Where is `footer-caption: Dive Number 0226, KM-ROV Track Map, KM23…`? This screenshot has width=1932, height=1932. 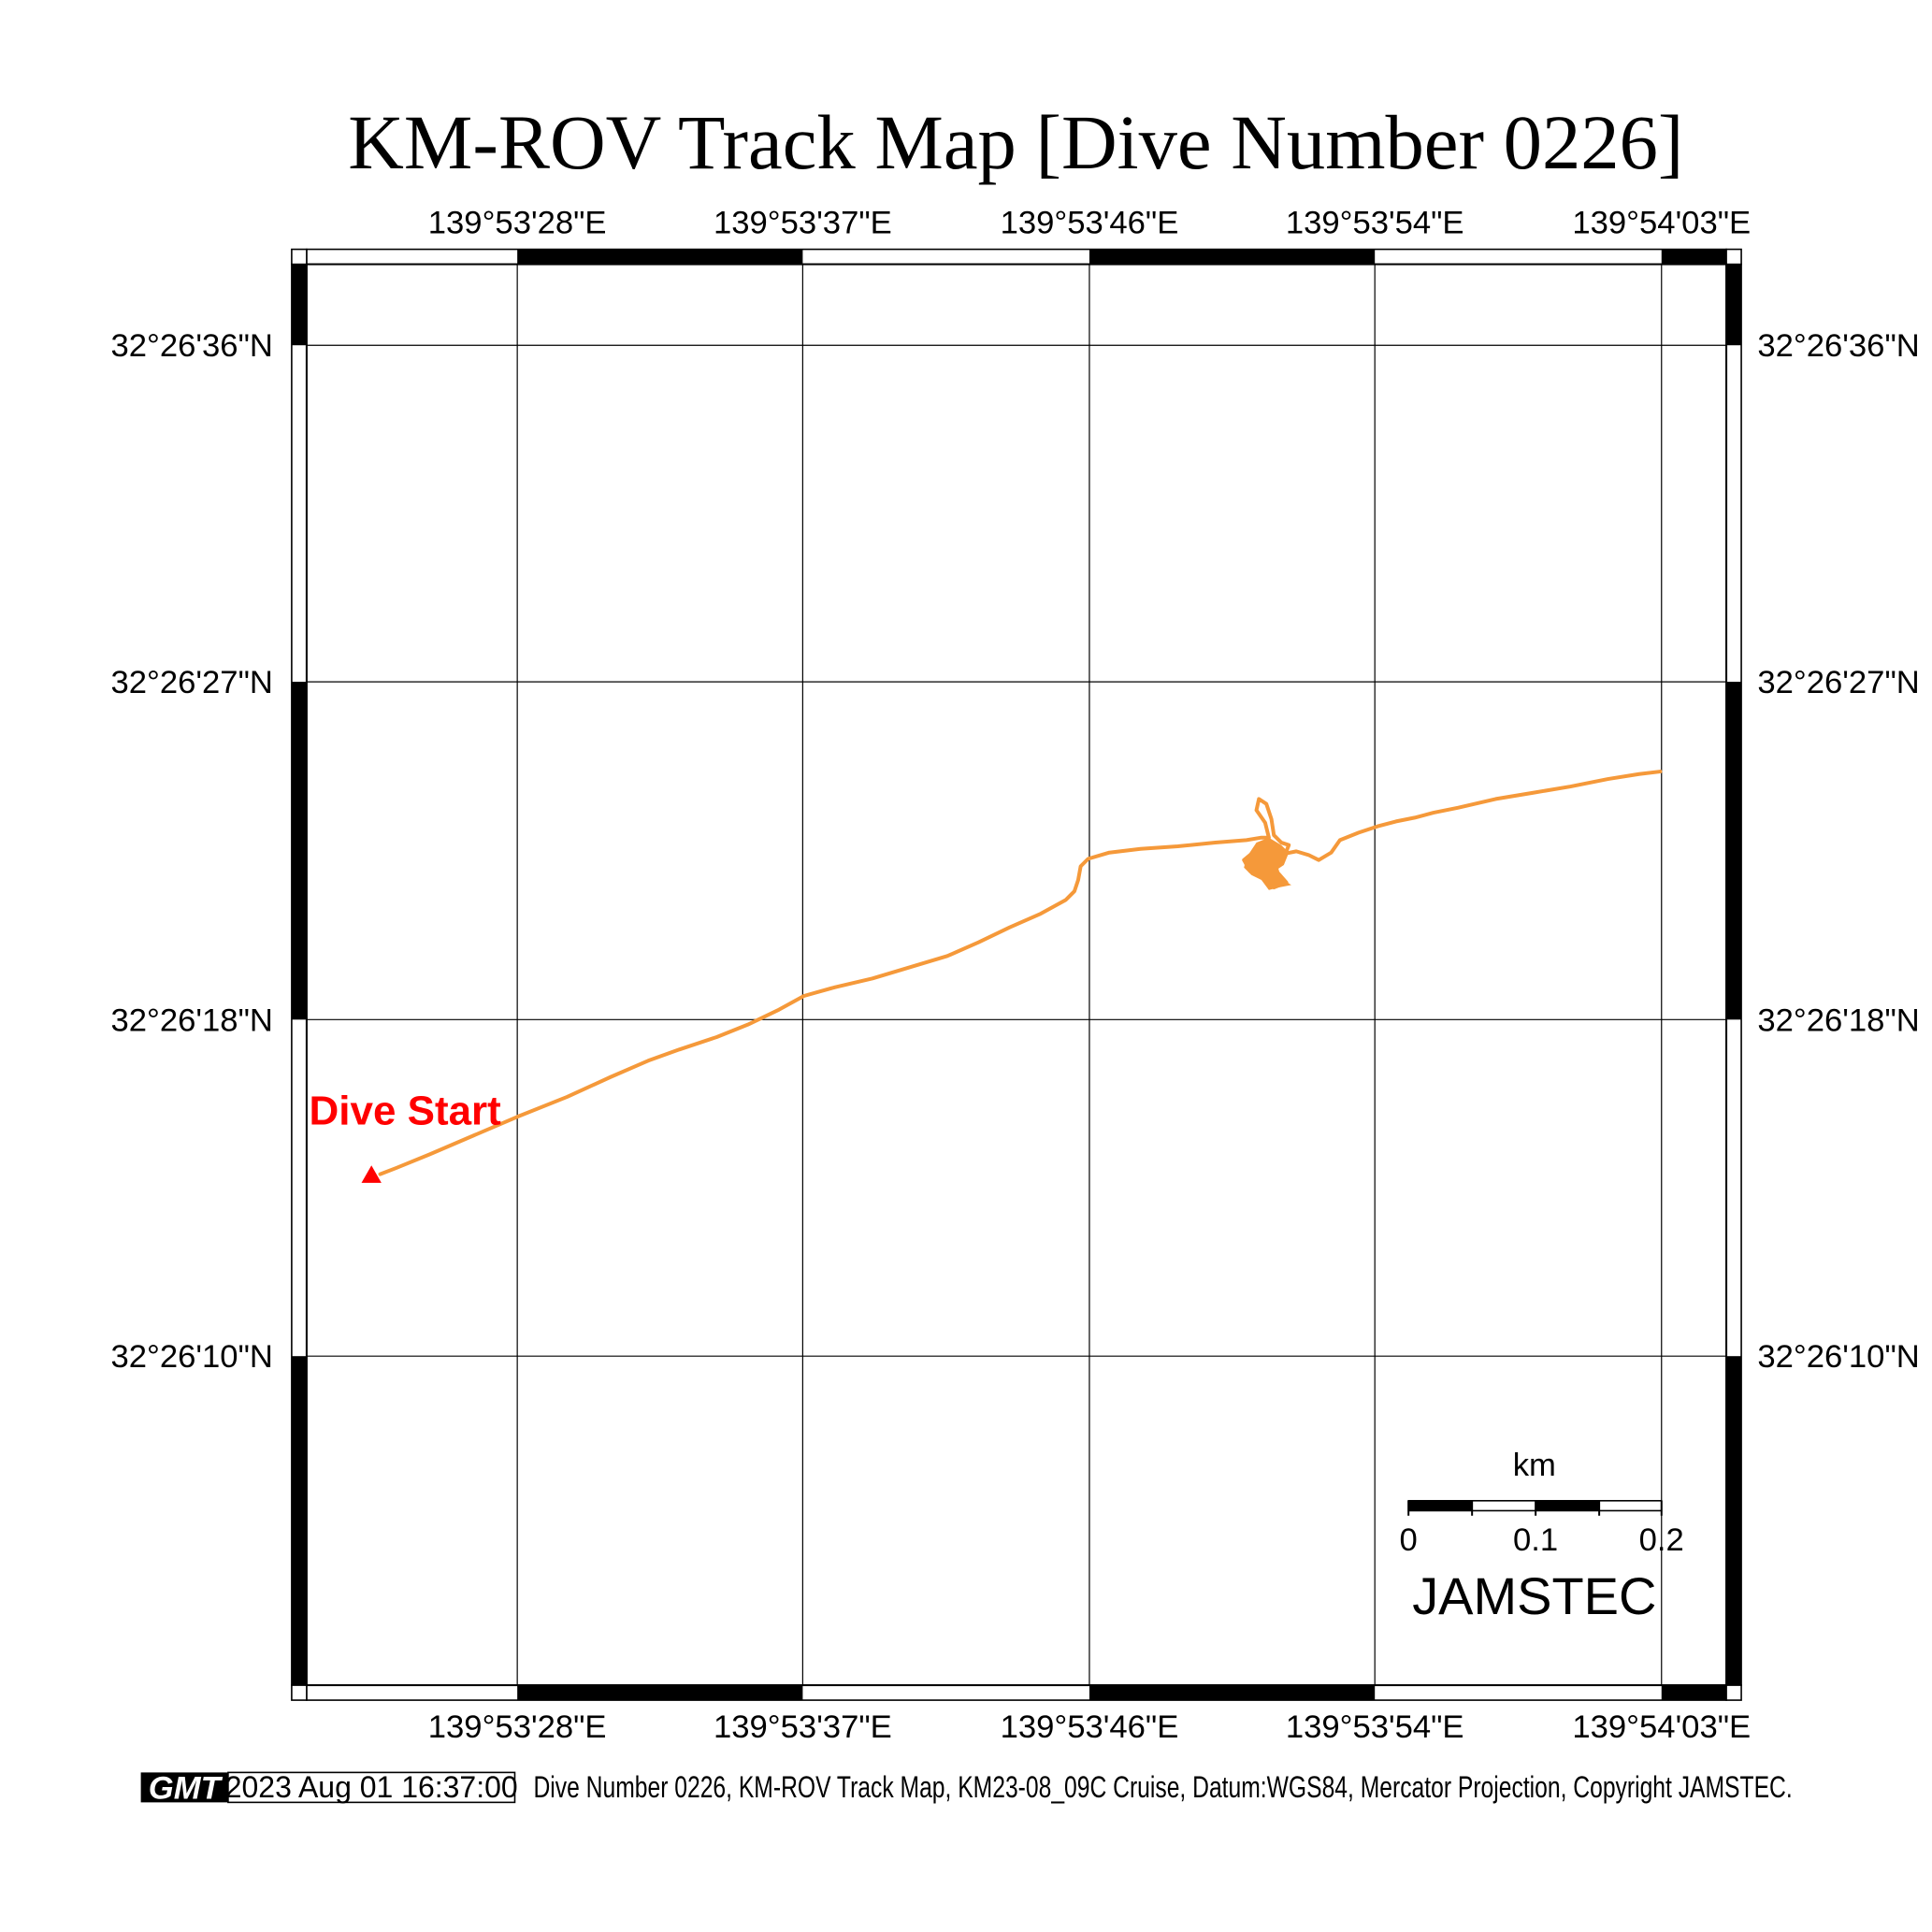 footer-caption: Dive Number 0226, KM-ROV Track Map, KM23… is located at coordinates (1162, 1787).